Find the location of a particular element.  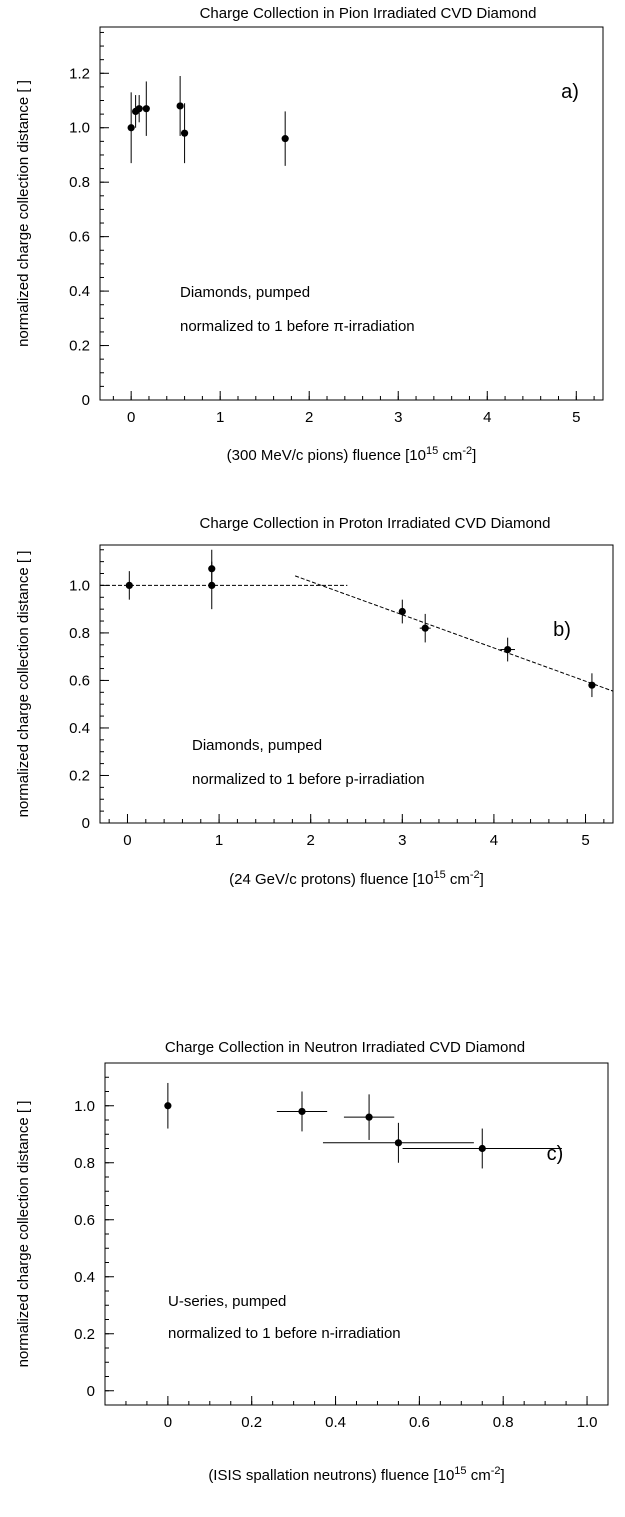

x-tick-label: 0.6 is located at coordinates (419, 1422).